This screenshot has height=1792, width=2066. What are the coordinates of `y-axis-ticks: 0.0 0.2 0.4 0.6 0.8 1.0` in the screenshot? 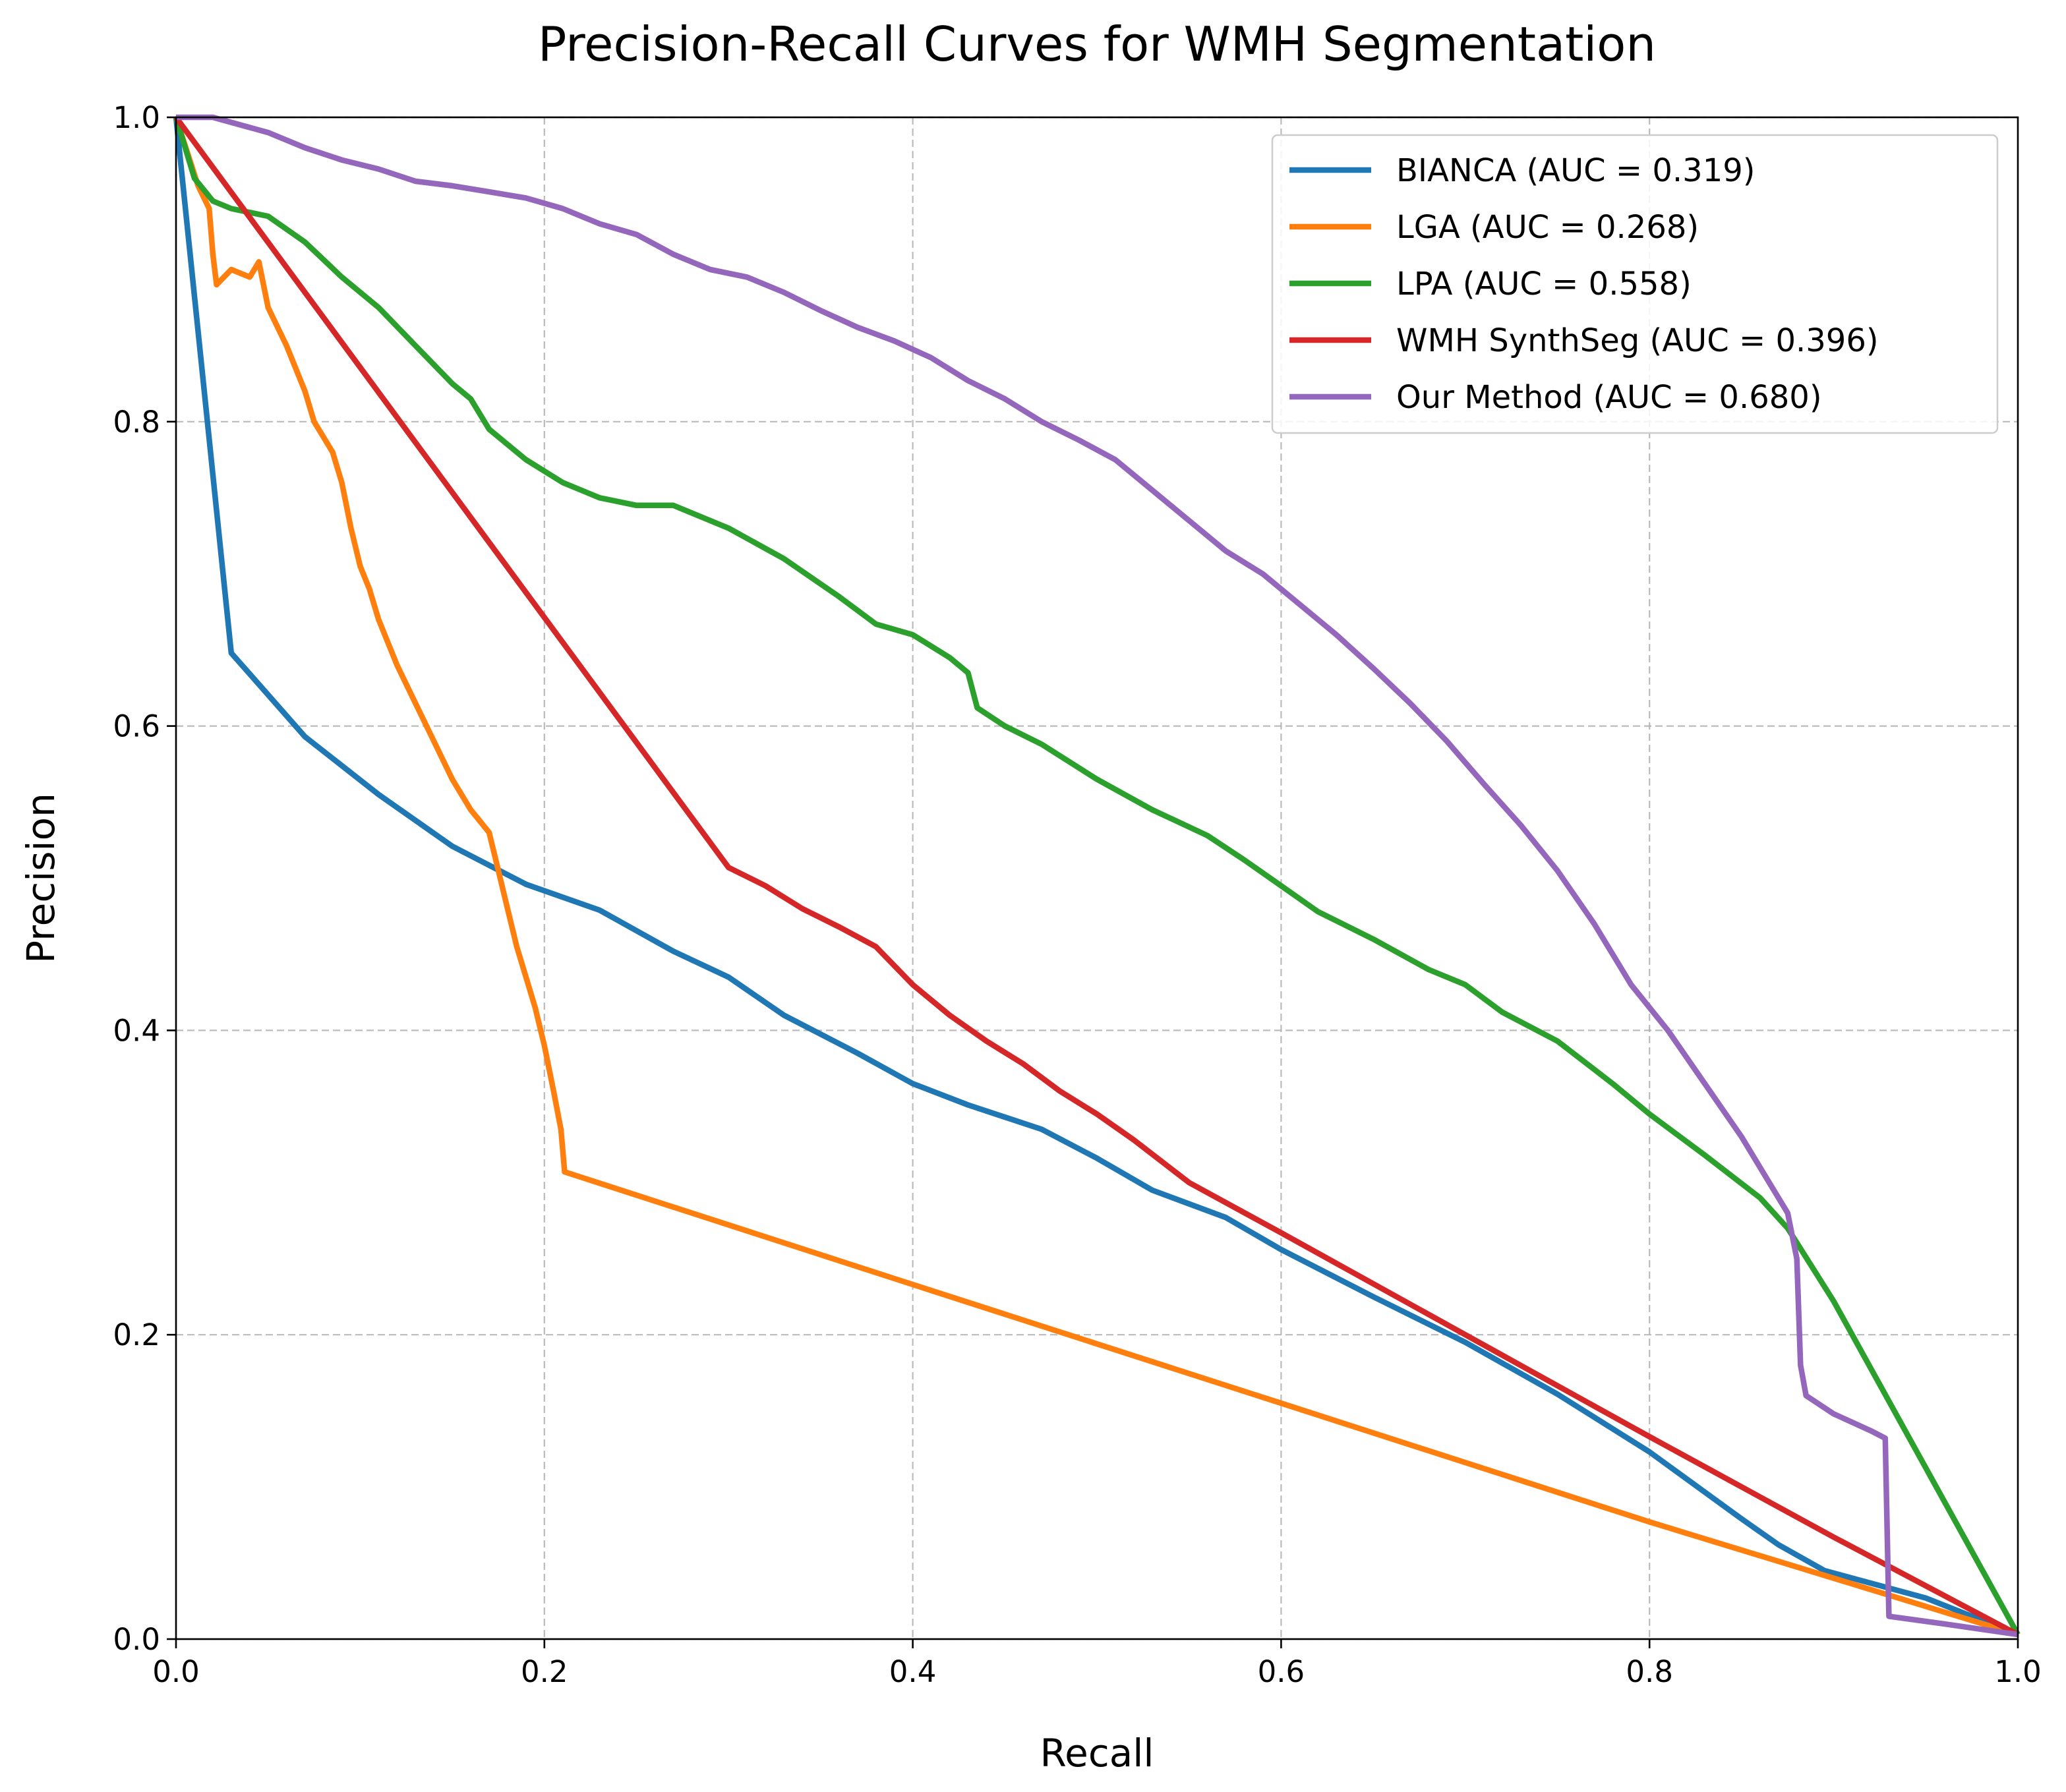 It's located at (145, 878).